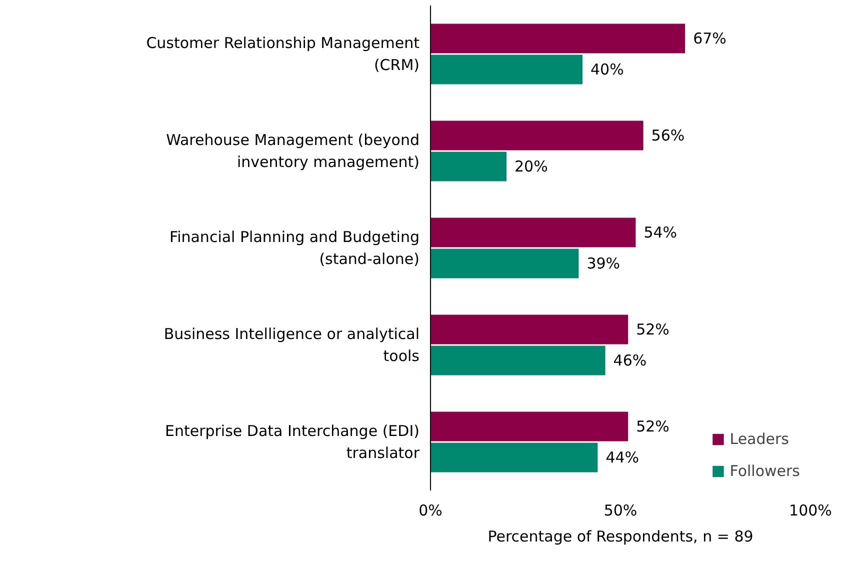 This screenshot has width=851, height=565. Describe the element at coordinates (283, 54) in the screenshot. I see `y-tick-label: Customer Relationship Management (CRM)` at that location.